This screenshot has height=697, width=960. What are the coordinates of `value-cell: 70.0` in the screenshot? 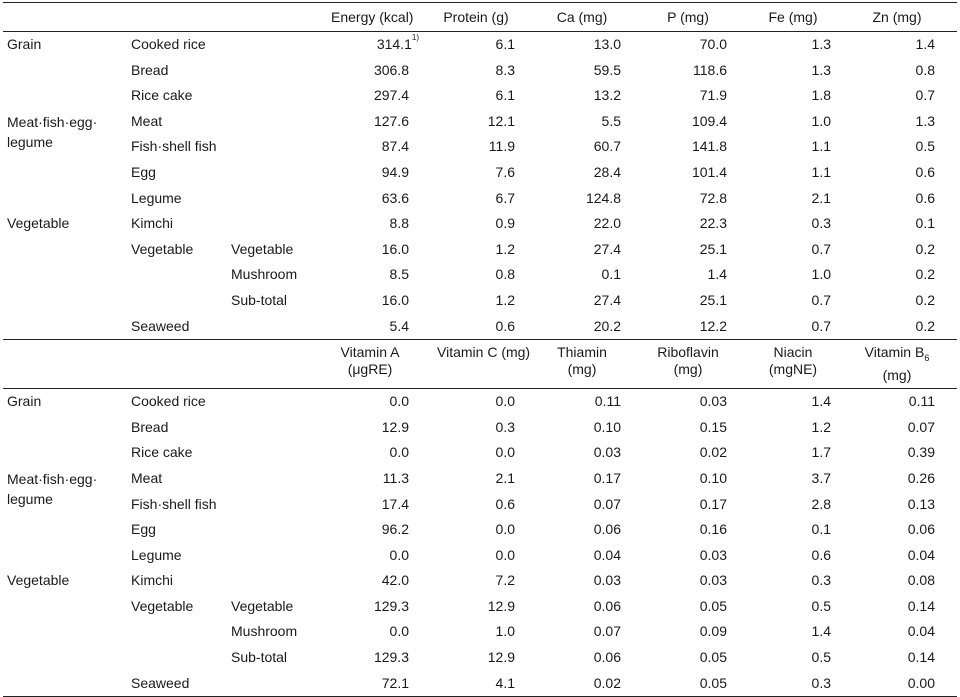 It's located at (696, 45).